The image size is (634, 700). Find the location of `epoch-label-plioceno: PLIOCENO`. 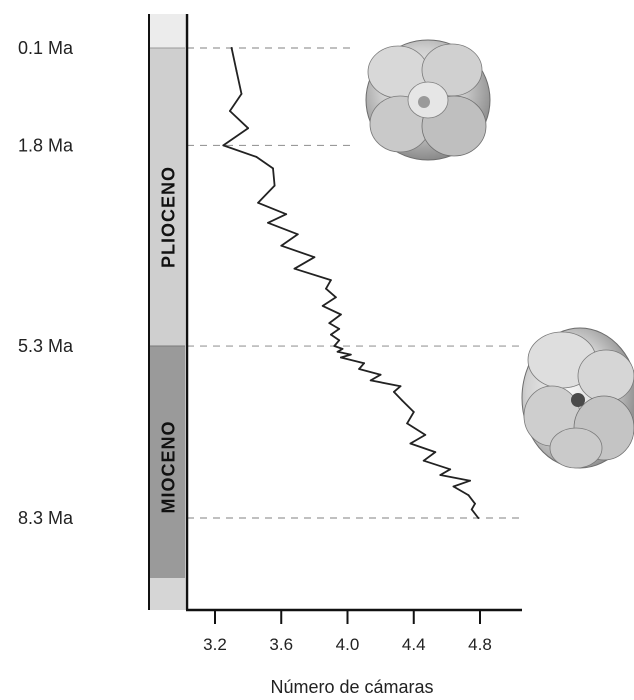

epoch-label-plioceno: PLIOCENO is located at coordinates (169, 217).